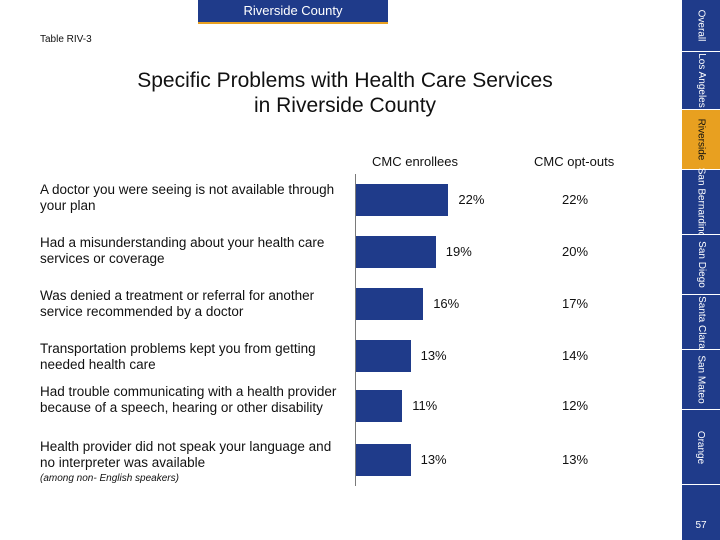 The image size is (720, 540). What do you see at coordinates (574, 161) in the screenshot?
I see `column-header-opt-outs: CMC opt-outs` at bounding box center [574, 161].